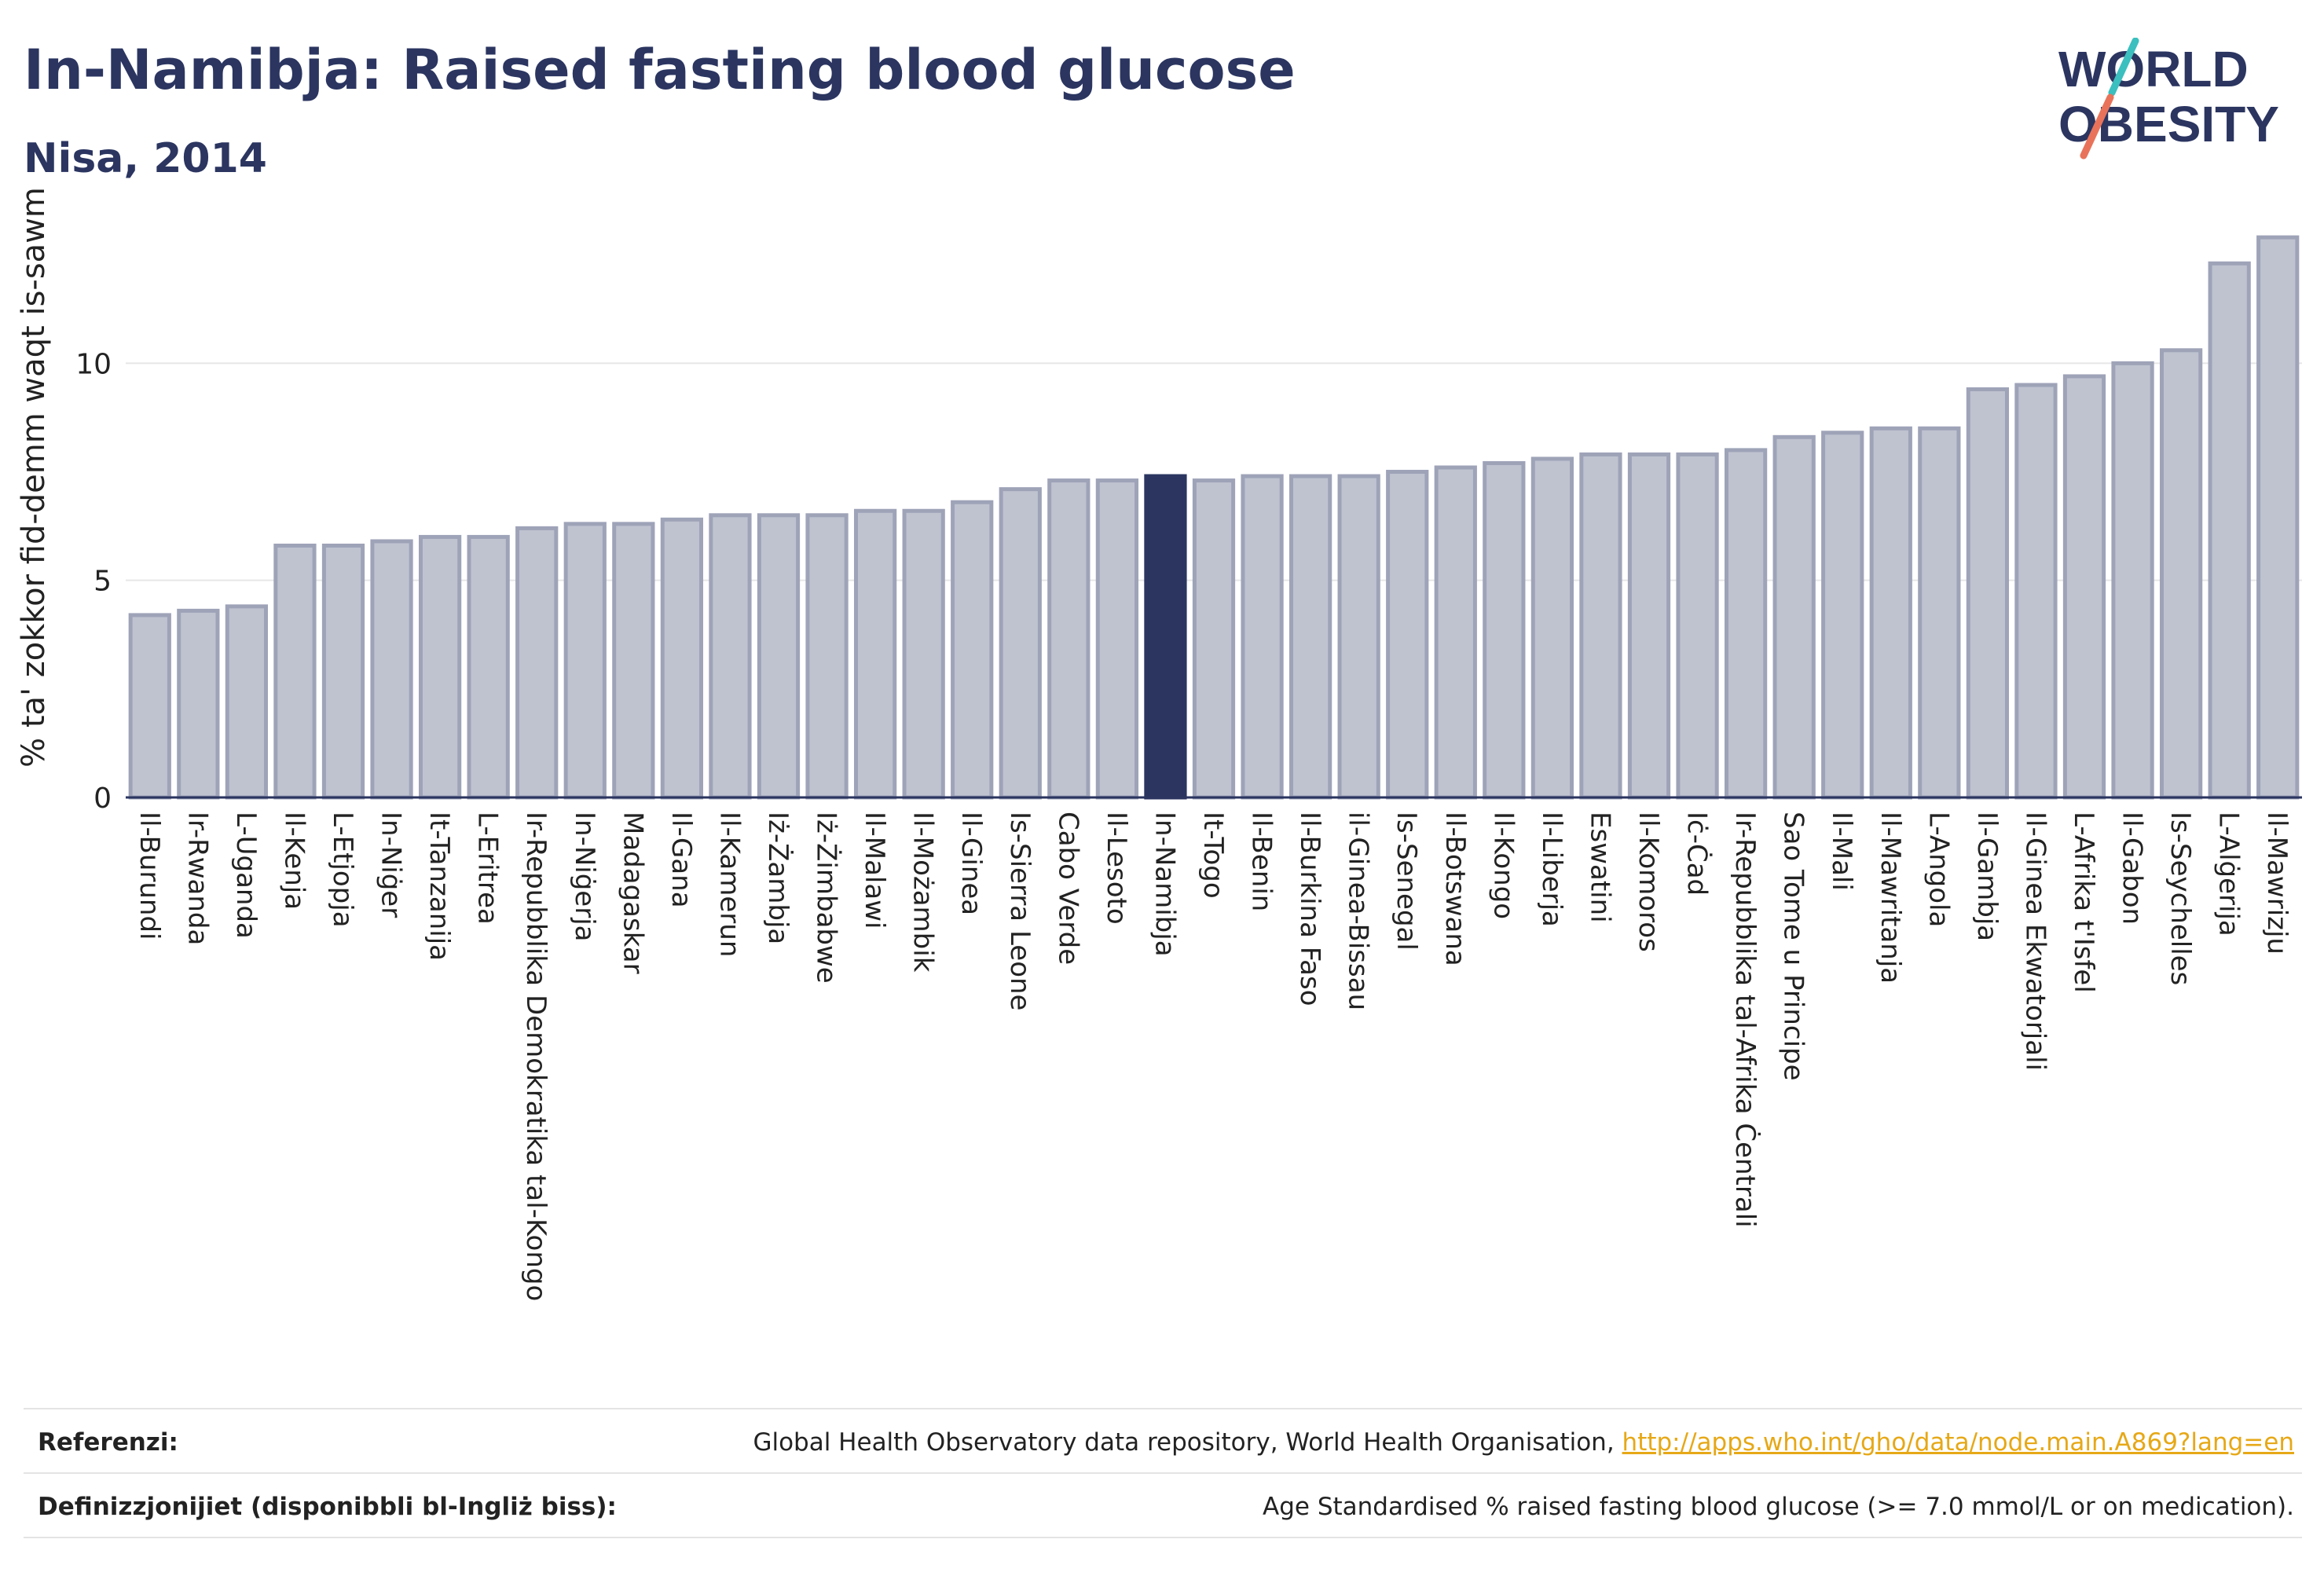  What do you see at coordinates (778, 878) in the screenshot?
I see `x-tick-label: Iż-Żambja` at bounding box center [778, 878].